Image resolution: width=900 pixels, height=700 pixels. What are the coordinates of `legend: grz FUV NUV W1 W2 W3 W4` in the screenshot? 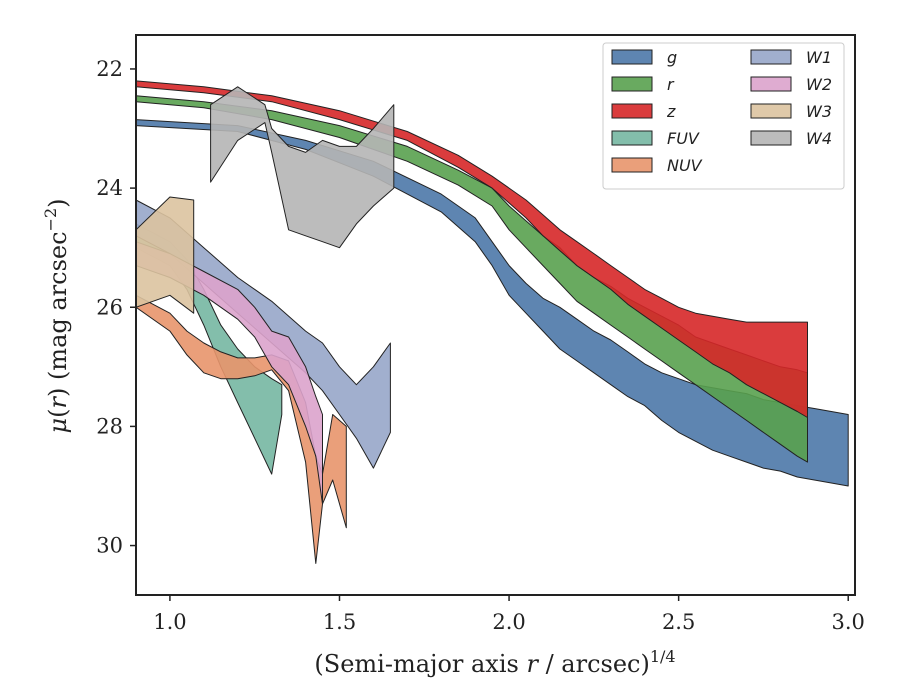 It's located at (723, 116).